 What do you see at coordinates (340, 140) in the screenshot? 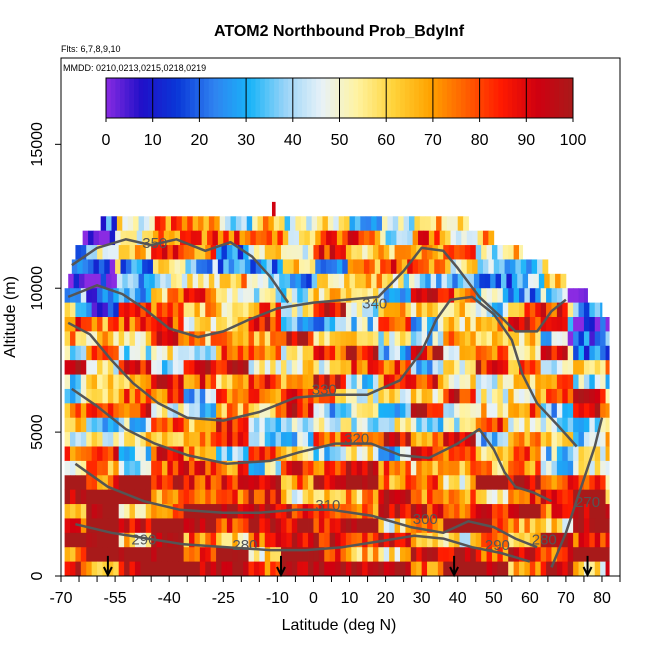
I see `colorbar-tick-label: 50` at bounding box center [340, 140].